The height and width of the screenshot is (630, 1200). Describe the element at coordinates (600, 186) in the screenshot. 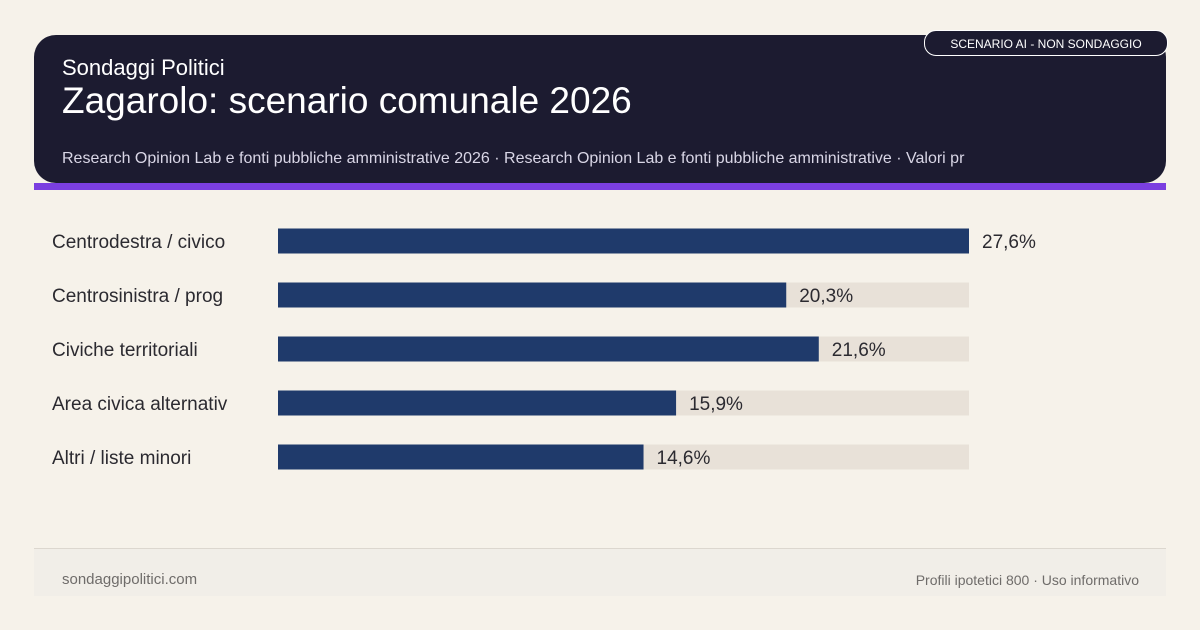

I see `header-accent-line` at that location.